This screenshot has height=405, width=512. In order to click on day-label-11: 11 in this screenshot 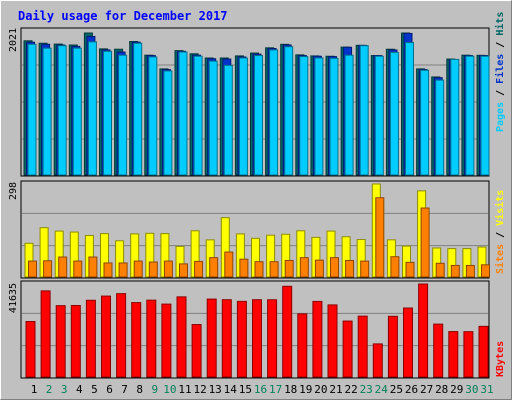, I will do `click(184, 389)`.